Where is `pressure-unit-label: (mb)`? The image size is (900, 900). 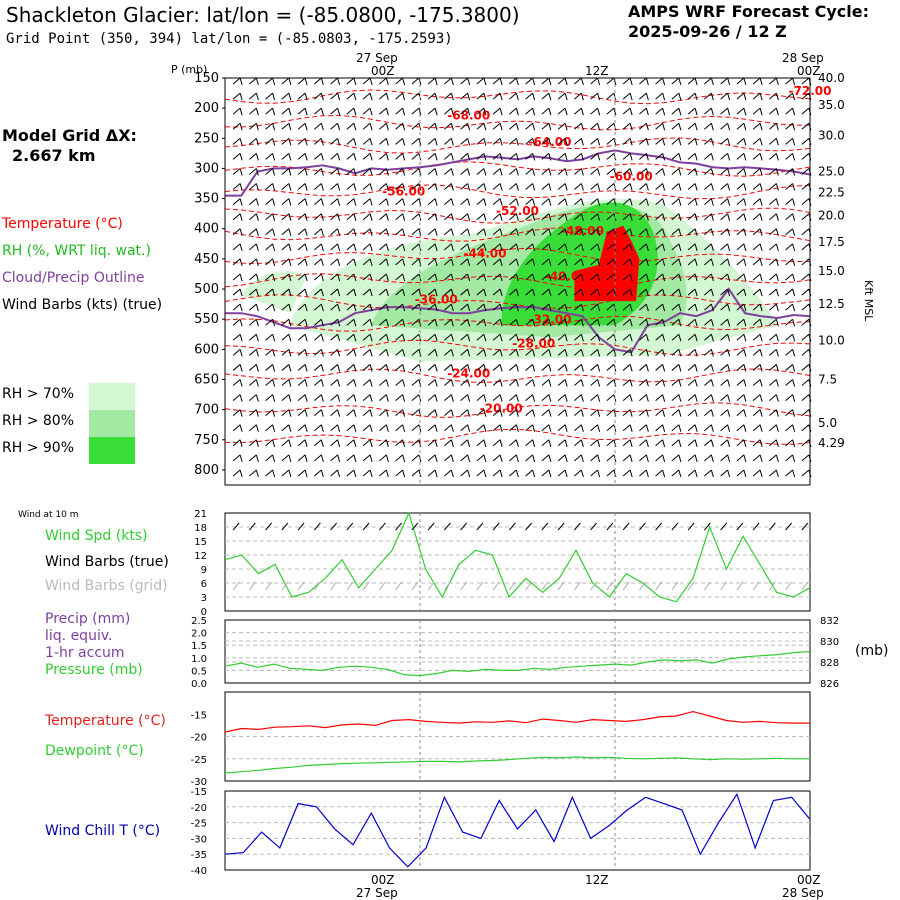 pressure-unit-label: (mb) is located at coordinates (872, 651).